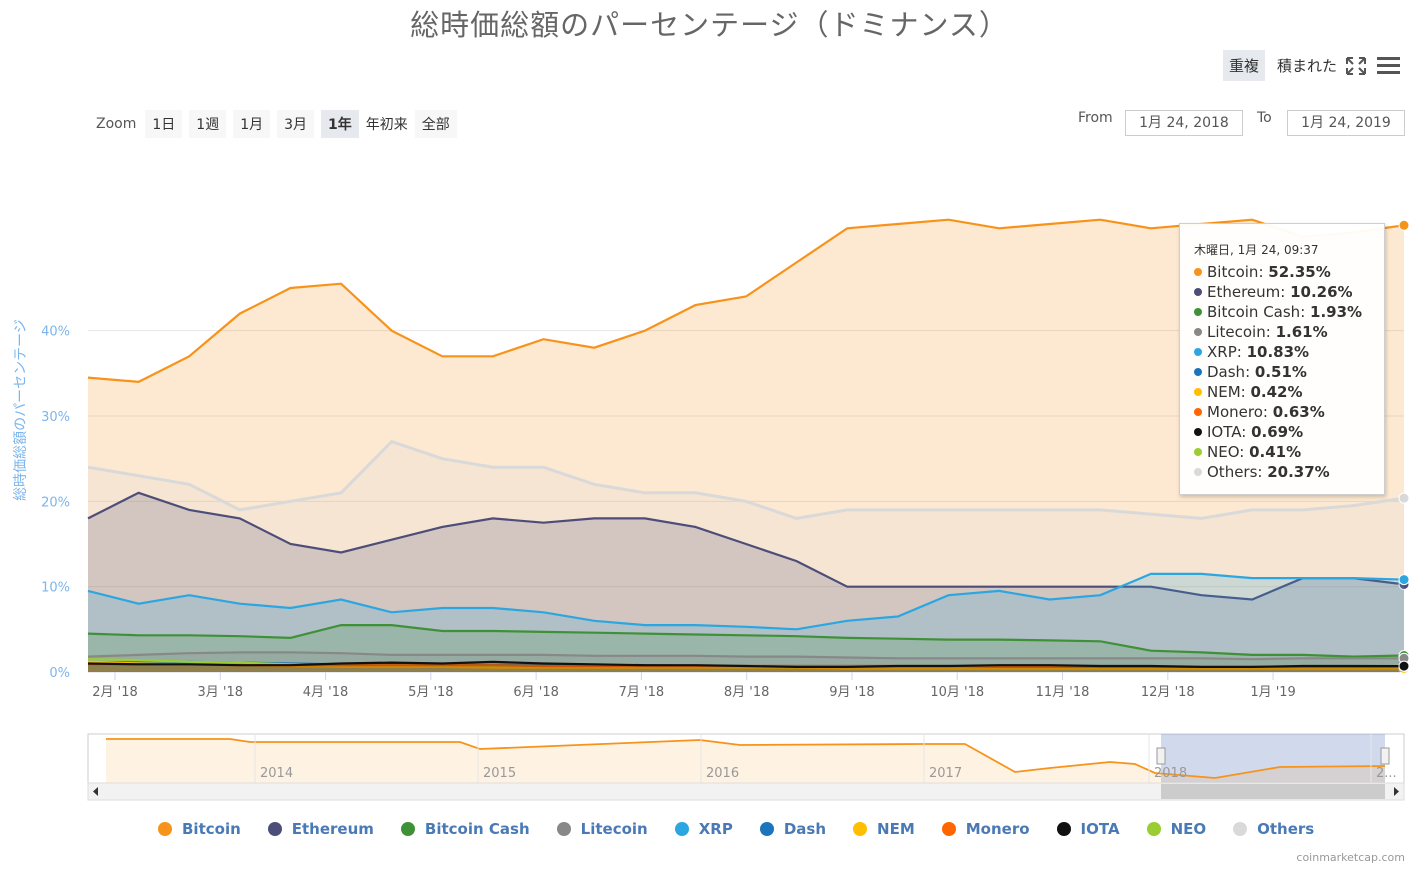  What do you see at coordinates (805, 829) in the screenshot?
I see `legend-label: Dash` at bounding box center [805, 829].